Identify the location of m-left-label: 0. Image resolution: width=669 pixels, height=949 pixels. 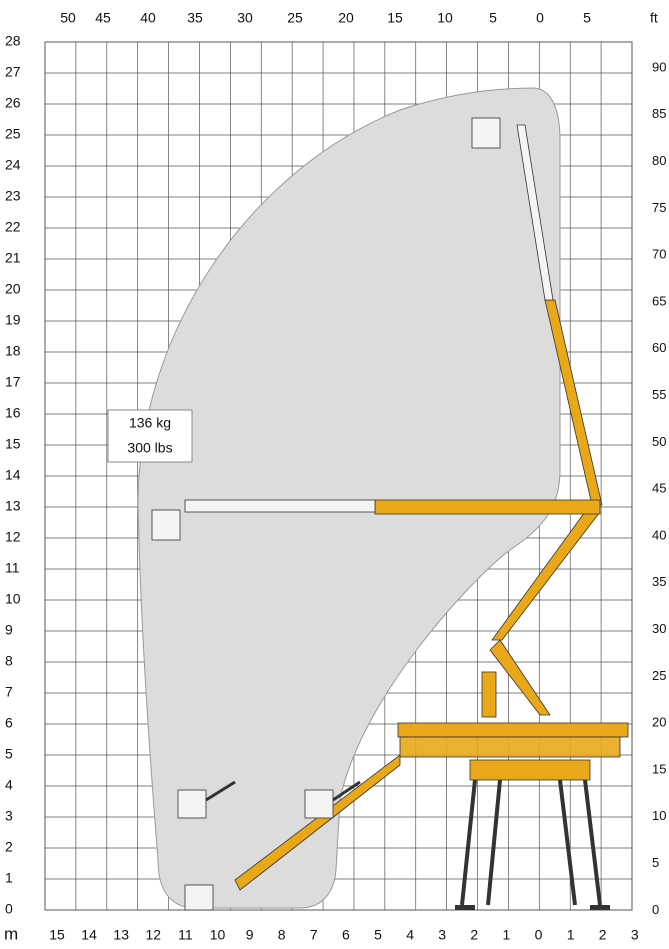
(9, 909).